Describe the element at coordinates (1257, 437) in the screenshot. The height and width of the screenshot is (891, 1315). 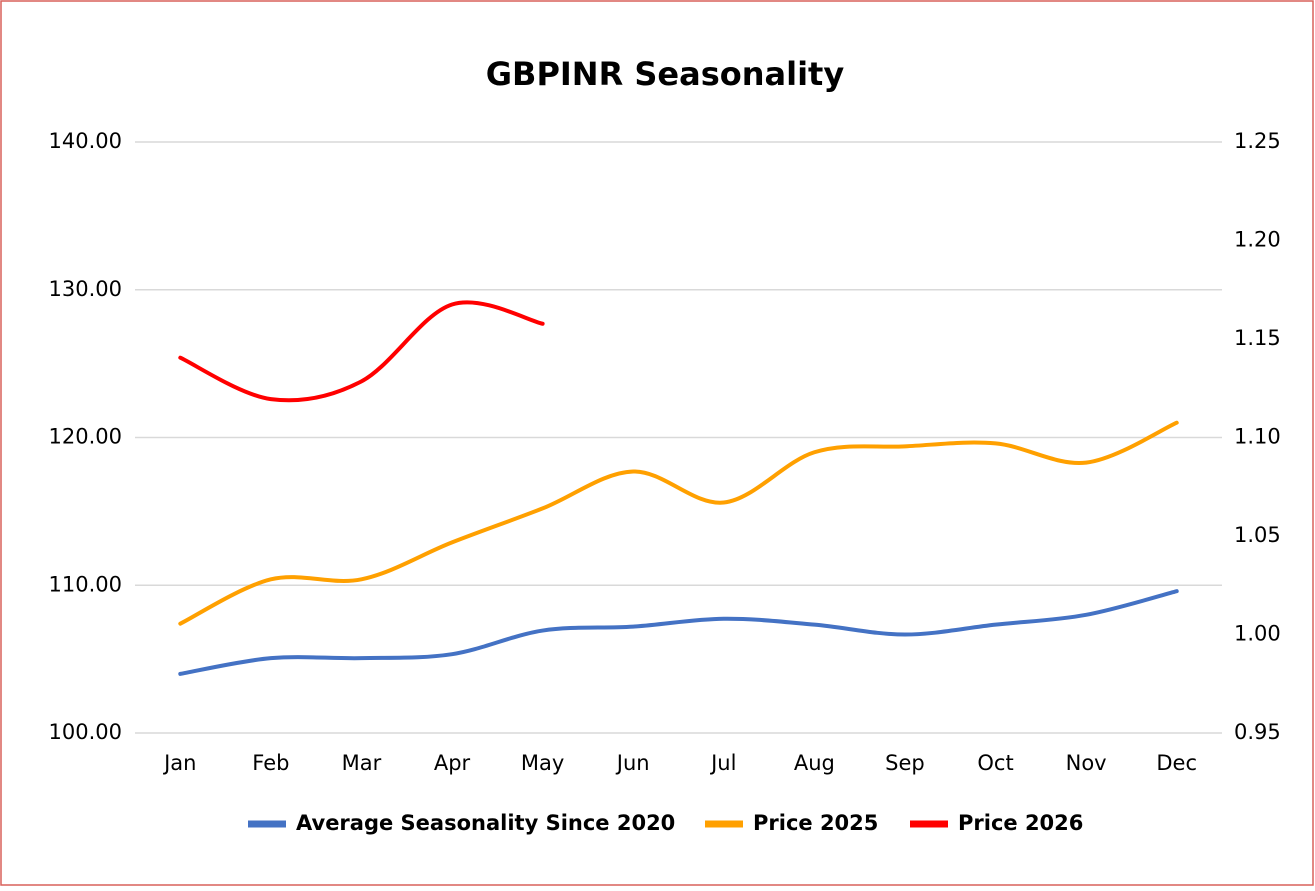
I see `y2-tick-label: 1.10` at that location.